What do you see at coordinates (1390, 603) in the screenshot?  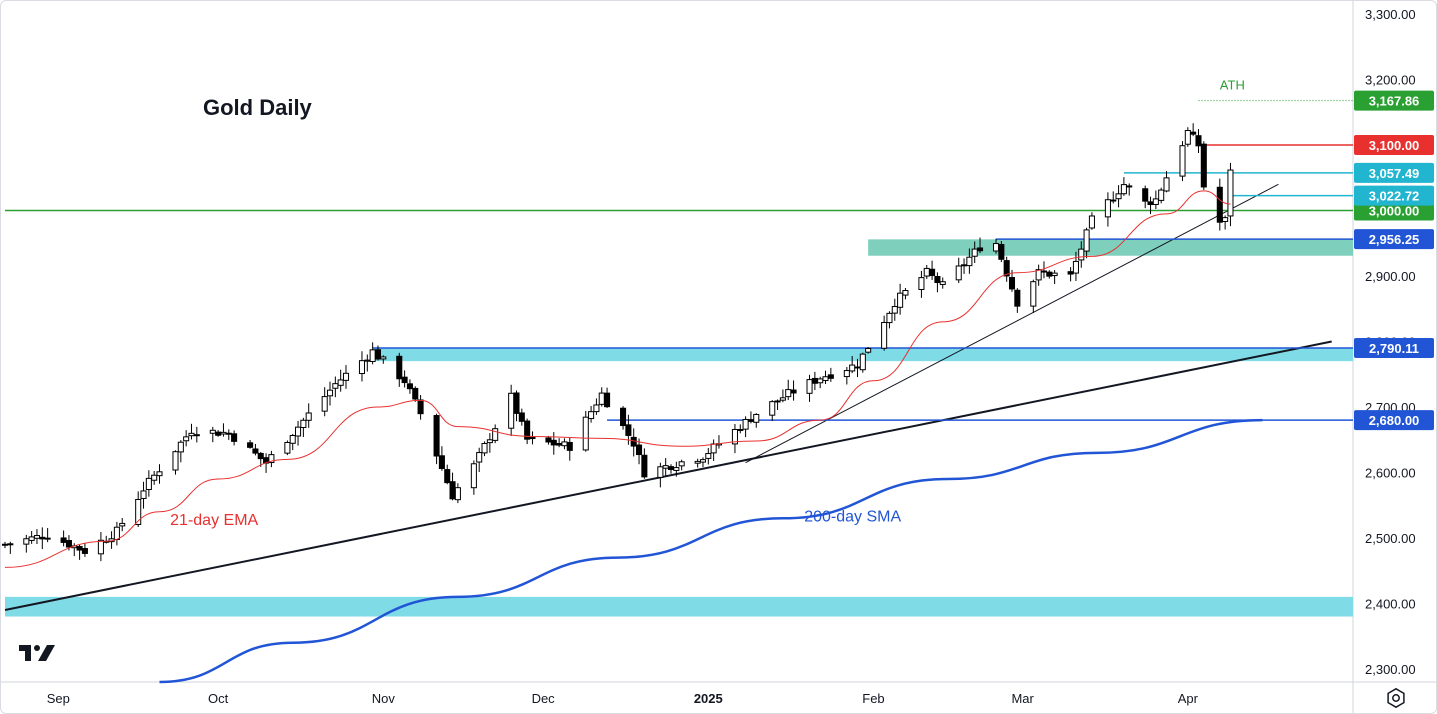 I see `y-tick-label: 2,400.00` at bounding box center [1390, 603].